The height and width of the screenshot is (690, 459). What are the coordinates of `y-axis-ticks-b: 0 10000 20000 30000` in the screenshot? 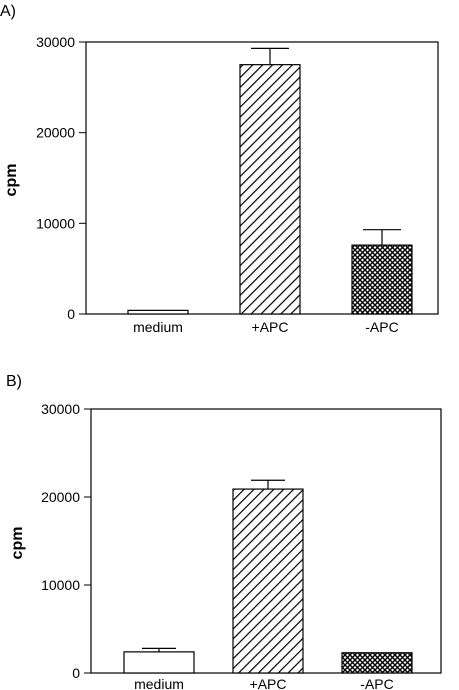 It's located at (66, 541).